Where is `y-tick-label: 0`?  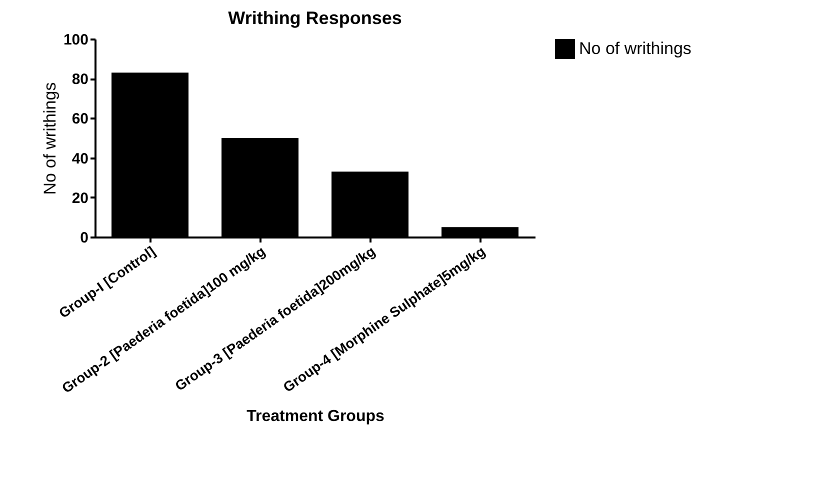 y-tick-label: 0 is located at coordinates (84, 238).